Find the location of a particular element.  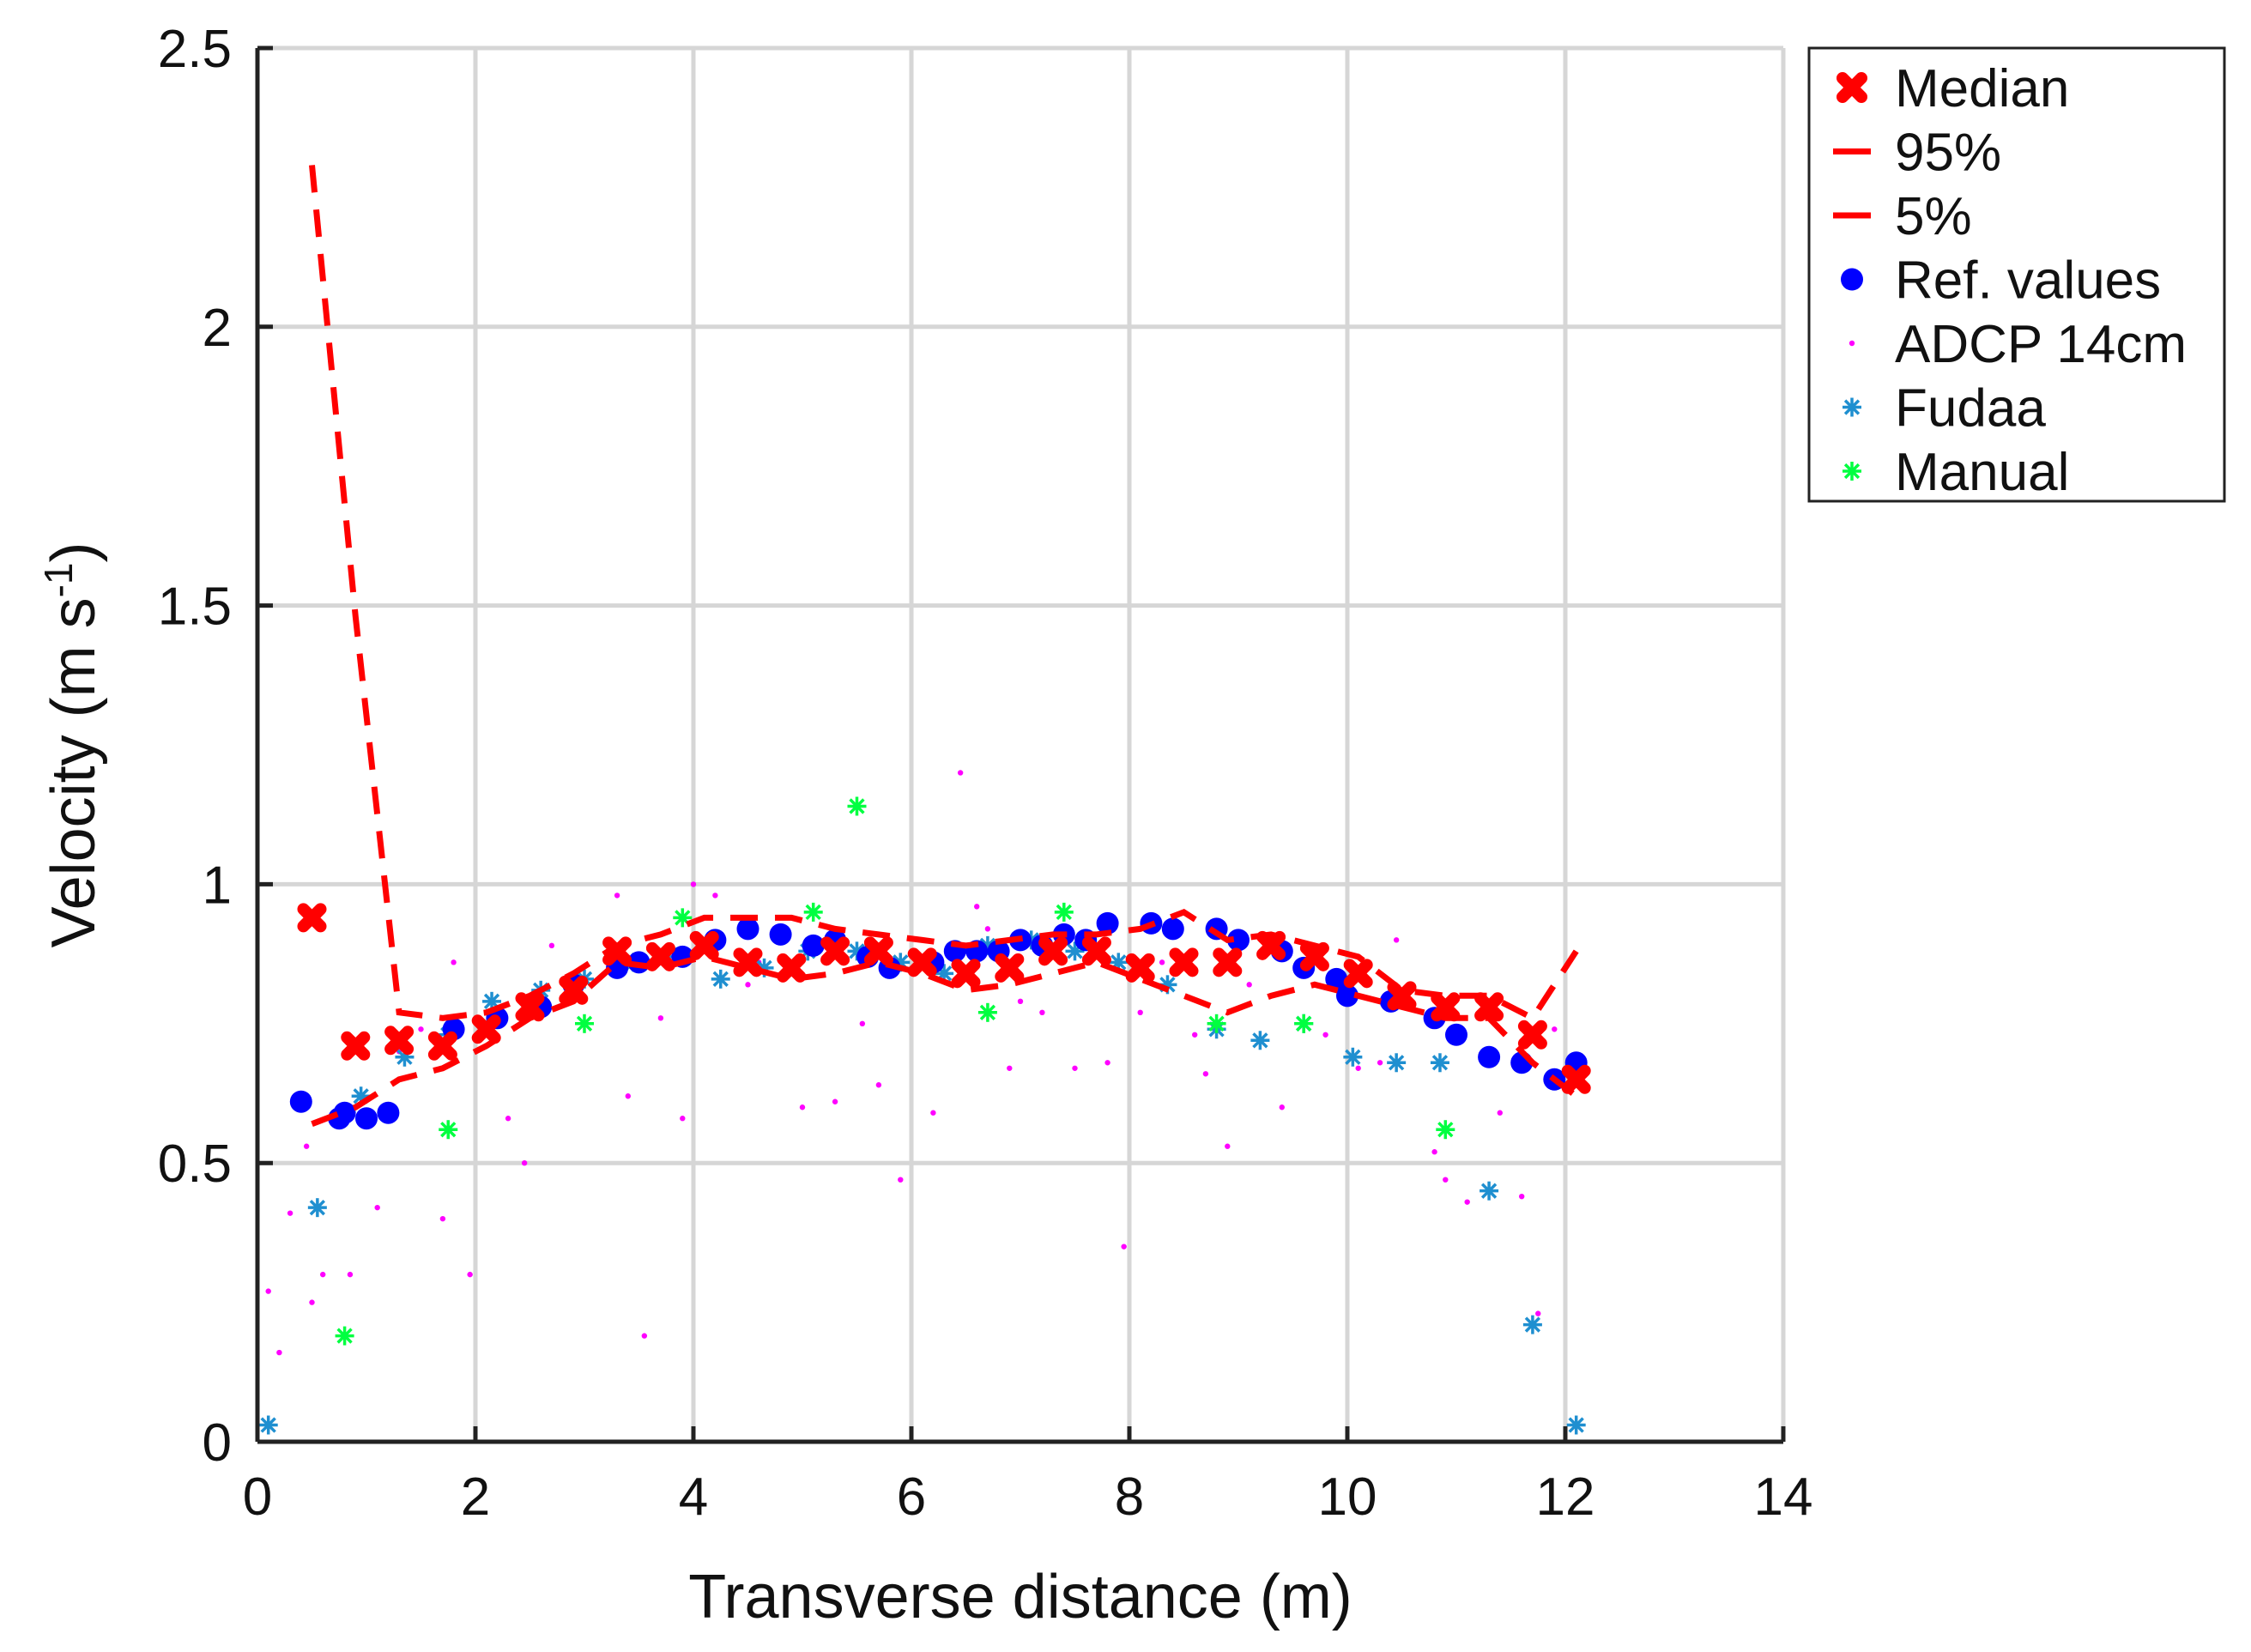

legend-marker-fudaa is located at coordinates (1852, 407).